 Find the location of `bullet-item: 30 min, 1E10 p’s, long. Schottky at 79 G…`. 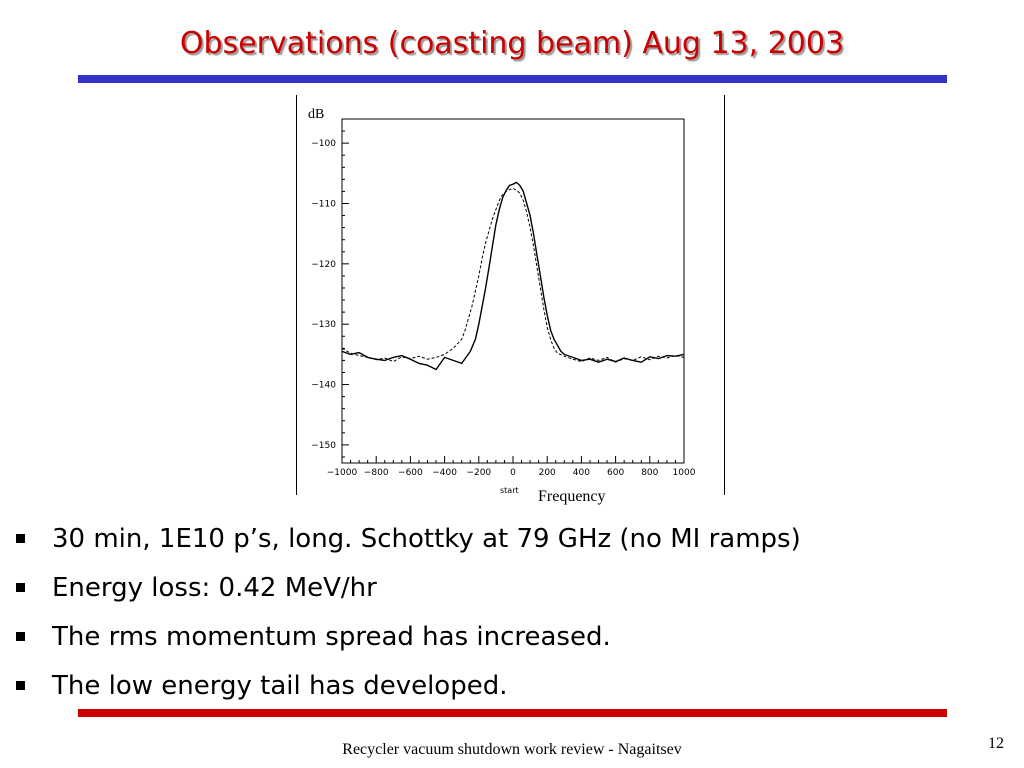

bullet-item: 30 min, 1E10 p’s, long. Schottky at 79 G… is located at coordinates (407, 541).